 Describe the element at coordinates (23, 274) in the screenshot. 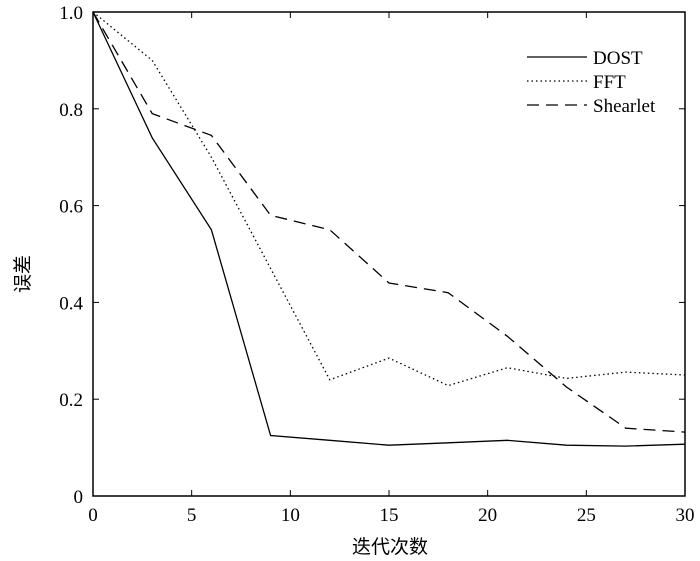

I see `y-axis-label: 误差` at that location.